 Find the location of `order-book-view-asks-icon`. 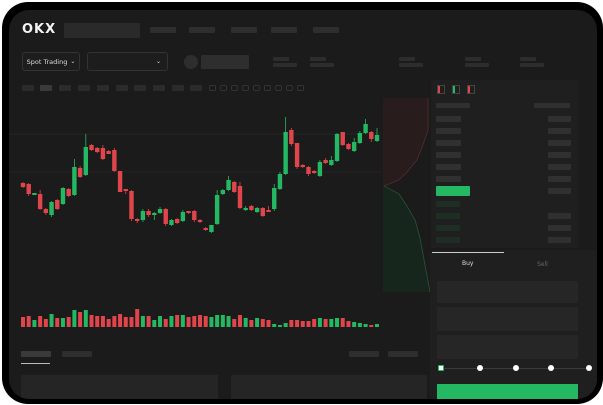

order-book-view-asks-icon is located at coordinates (471, 89).